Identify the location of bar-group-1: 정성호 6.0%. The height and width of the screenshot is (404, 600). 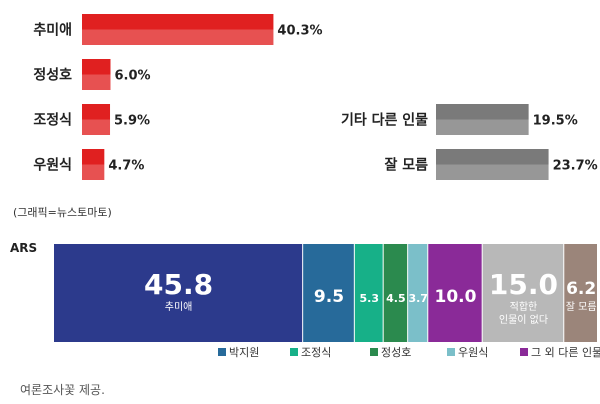
(92, 74).